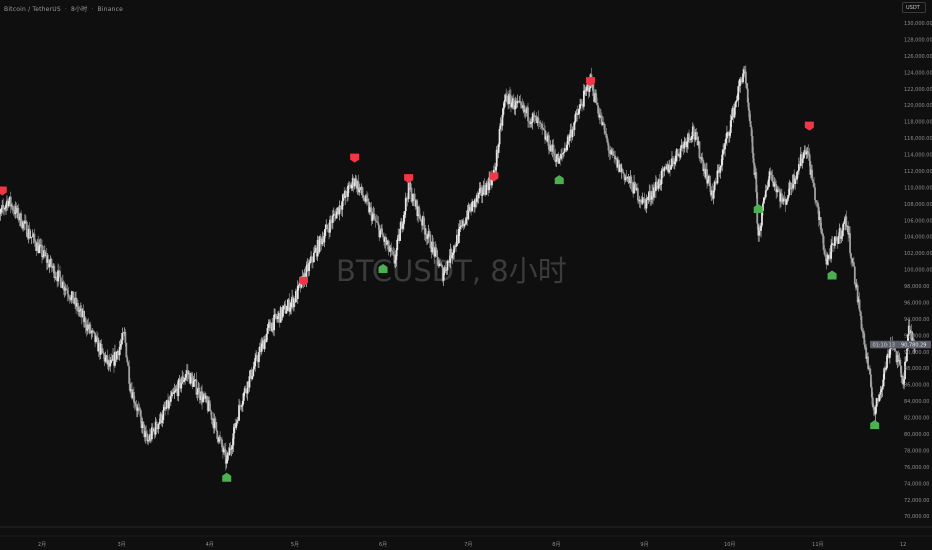 This screenshot has height=550, width=932. What do you see at coordinates (472, 545) in the screenshot?
I see `time-axis: 2月 3月 4月 5月 6月 7月 8月 9月 10月 11月 12` at bounding box center [472, 545].